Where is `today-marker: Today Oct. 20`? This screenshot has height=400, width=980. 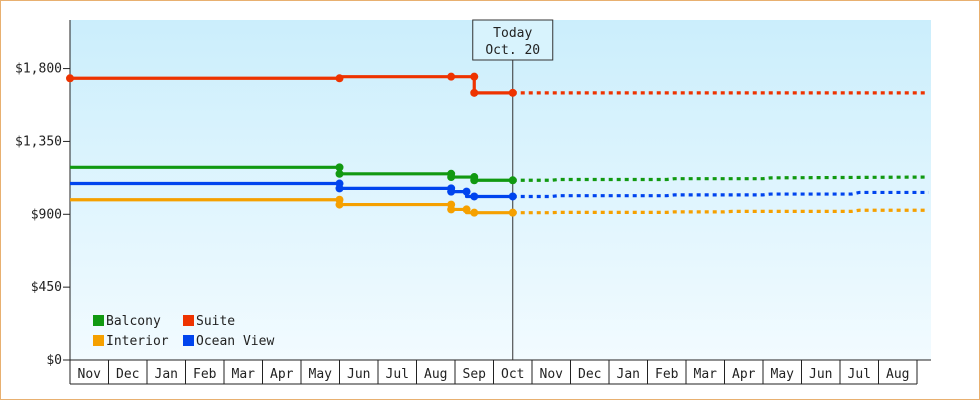
today-marker: Today Oct. 20 is located at coordinates (513, 189).